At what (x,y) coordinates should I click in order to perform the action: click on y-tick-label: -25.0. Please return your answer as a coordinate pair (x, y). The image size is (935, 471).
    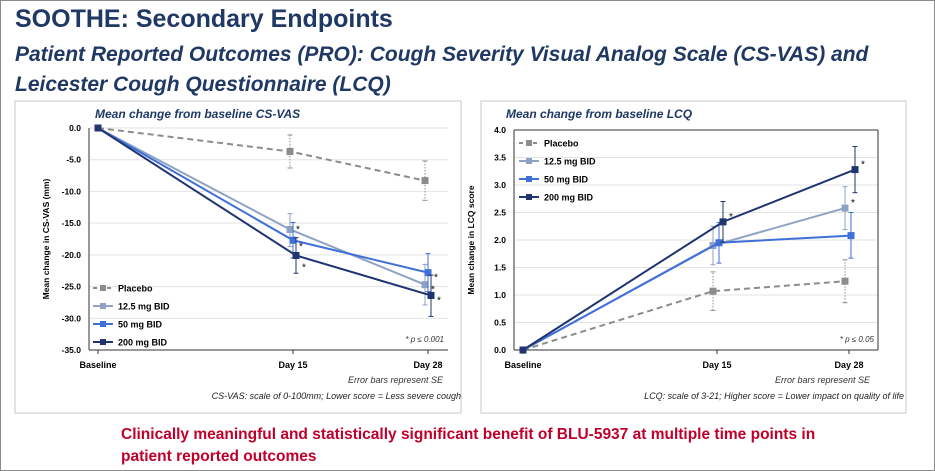
    Looking at the image, I should click on (72, 287).